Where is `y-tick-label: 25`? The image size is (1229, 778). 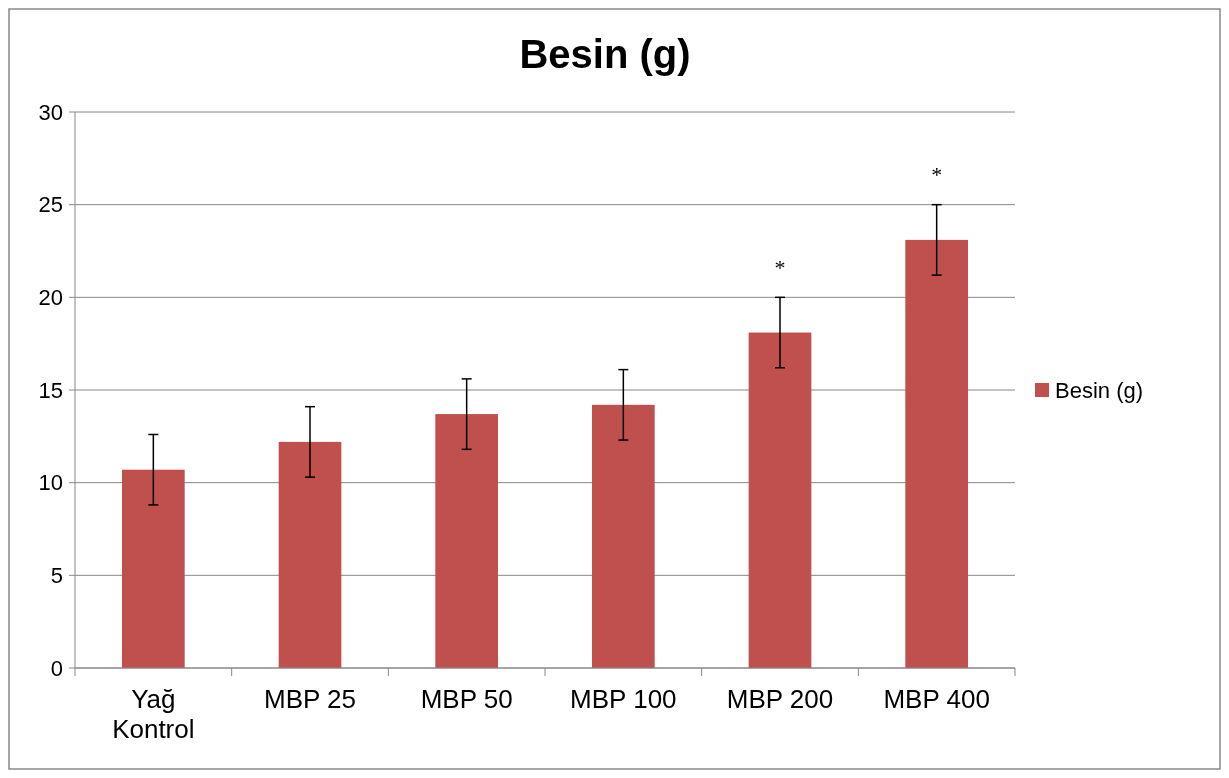
y-tick-label: 25 is located at coordinates (50, 205).